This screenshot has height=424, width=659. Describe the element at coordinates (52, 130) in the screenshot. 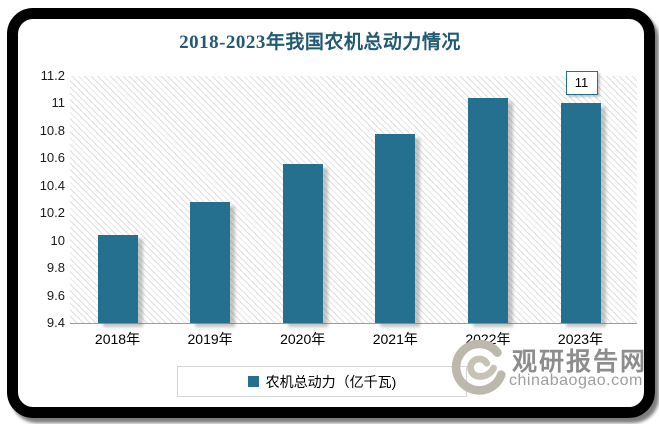

I see `y-tick-label: 10.8` at that location.